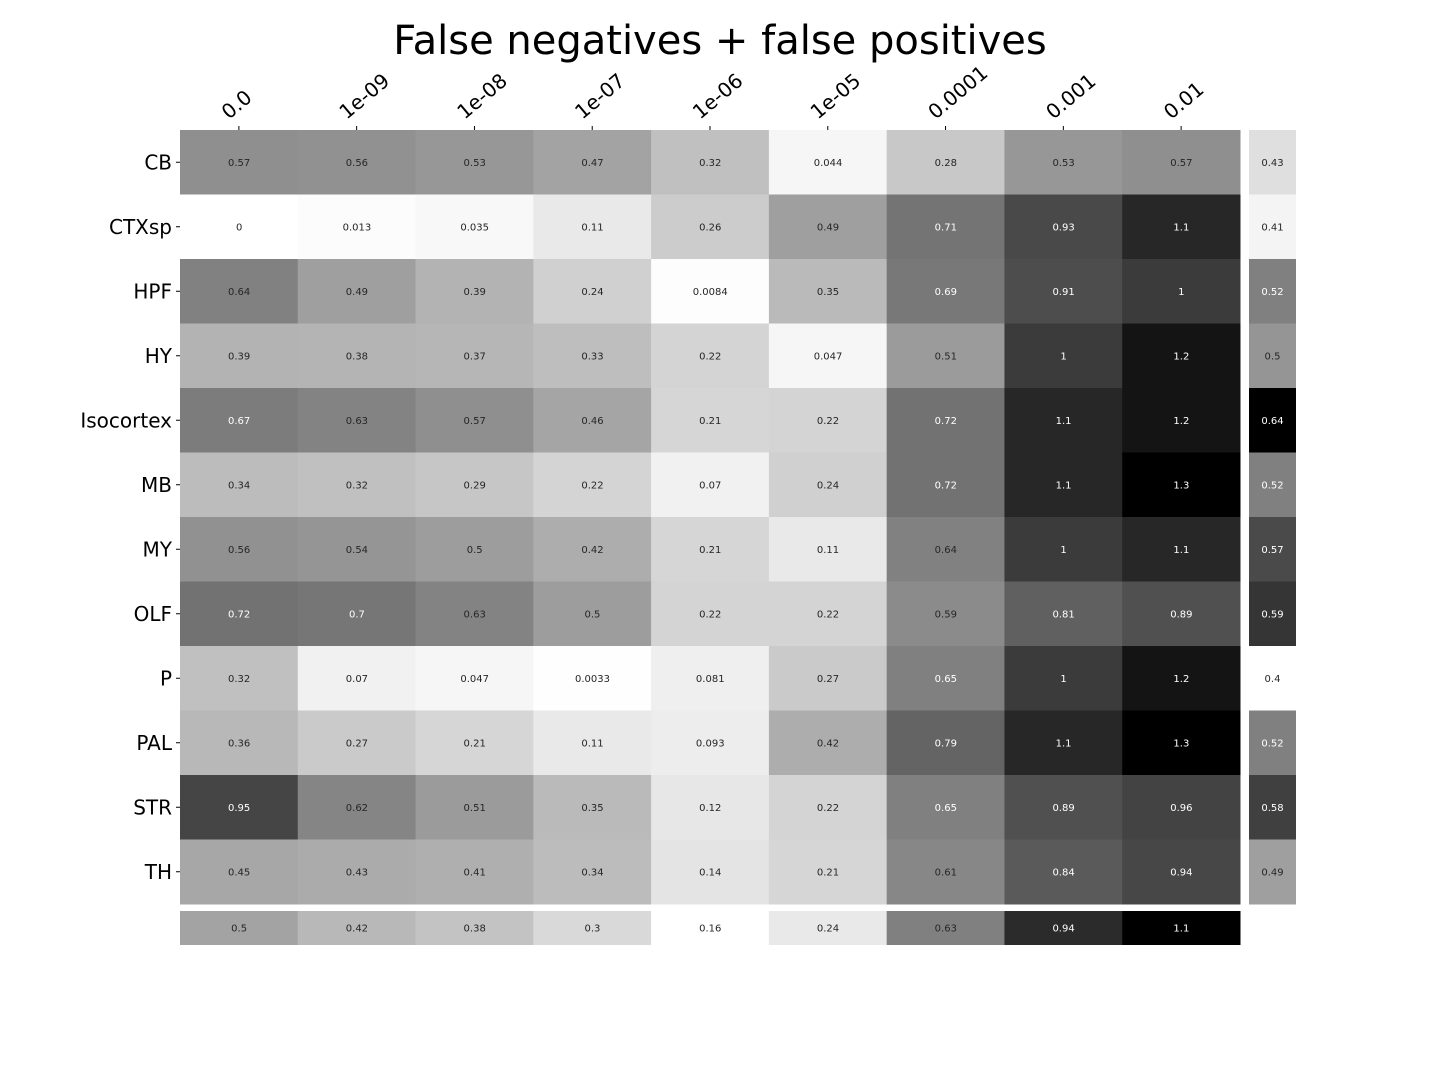 This screenshot has height=1080, width=1440. I want to click on row-mean-cell-label: 0.58, so click(1272, 808).